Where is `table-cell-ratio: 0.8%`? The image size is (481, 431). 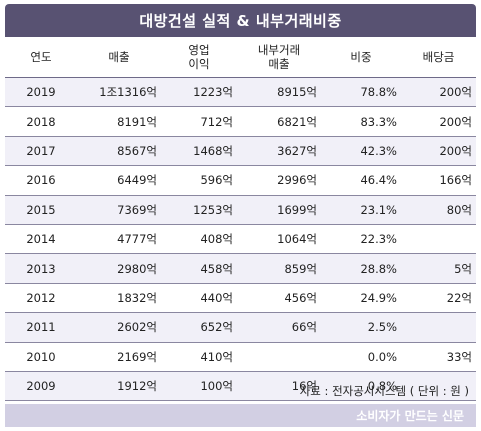
table-cell-ratio: 0.8% is located at coordinates (361, 386).